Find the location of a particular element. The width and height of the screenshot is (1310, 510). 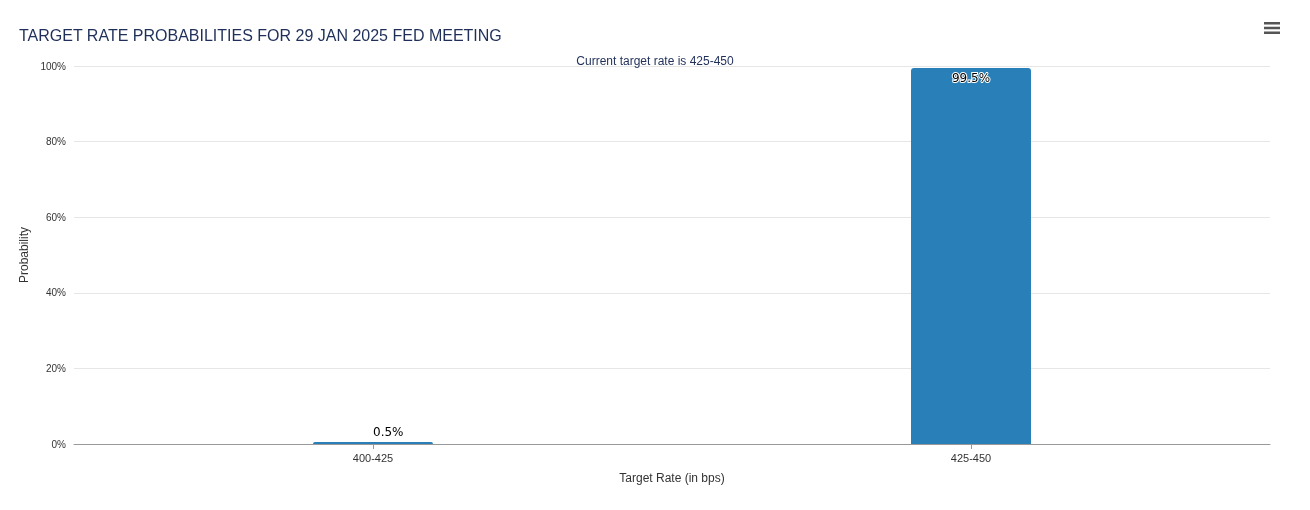

y-axis-title: Probability is located at coordinates (23, 255).